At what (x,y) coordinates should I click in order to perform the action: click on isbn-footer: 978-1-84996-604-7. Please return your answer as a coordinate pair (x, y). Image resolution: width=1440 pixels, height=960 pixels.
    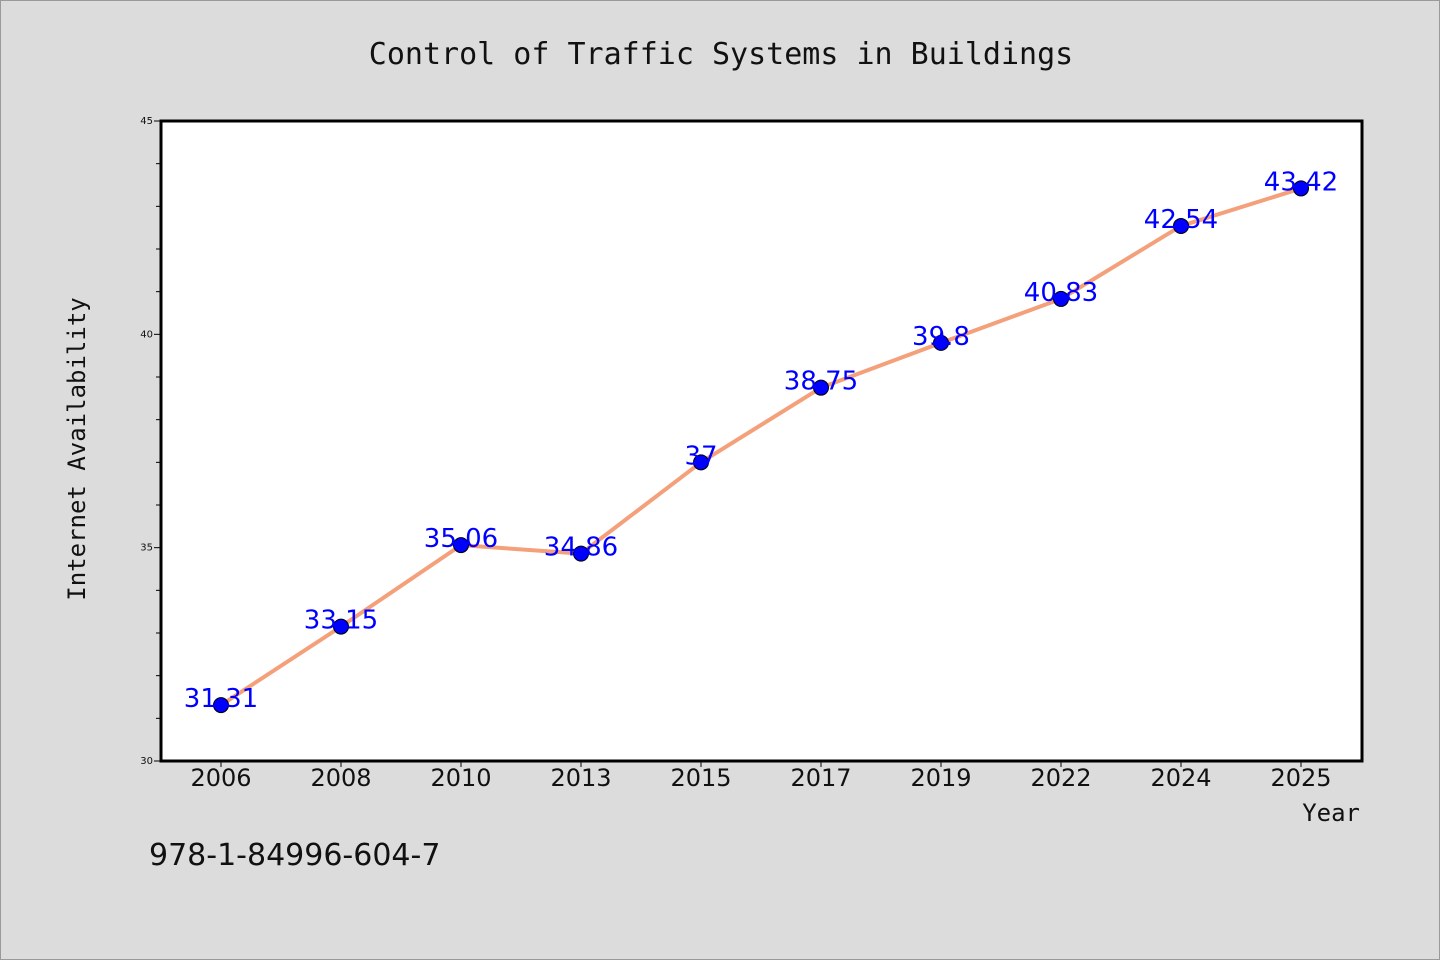
    Looking at the image, I should click on (294, 855).